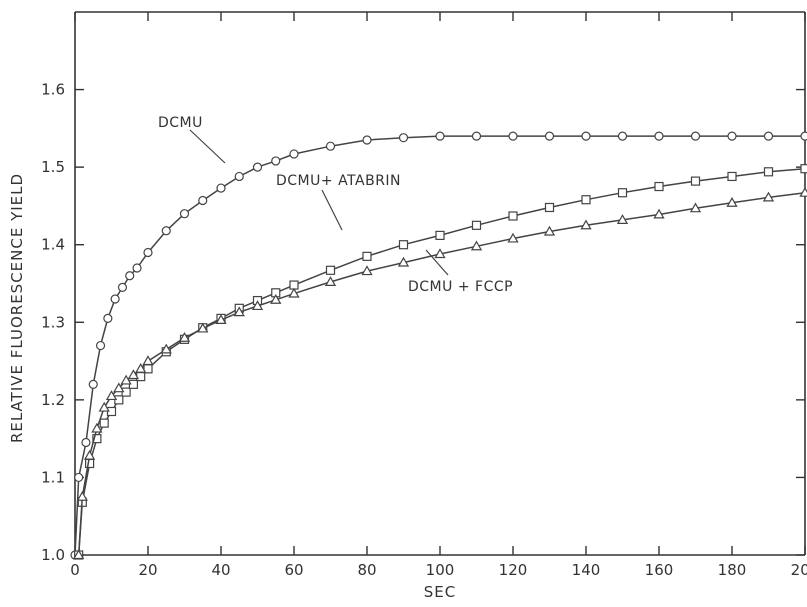 This screenshot has width=807, height=607. What do you see at coordinates (460, 287) in the screenshot?
I see `annotation-dcmu-fccp: DCMU + FCCP` at bounding box center [460, 287].